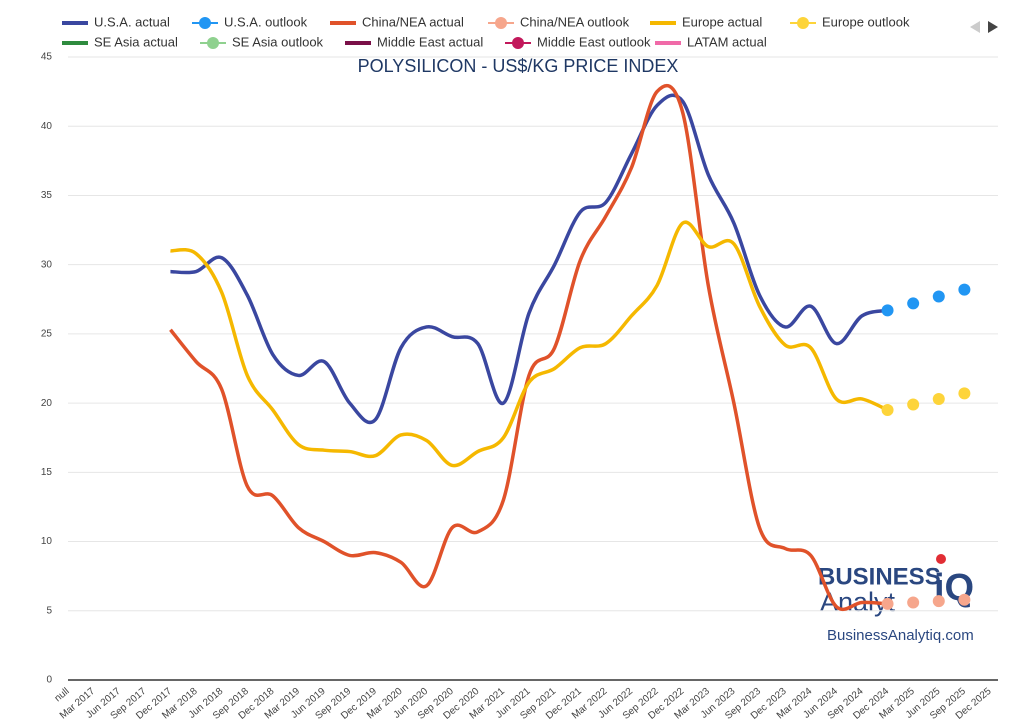 This screenshot has height=725, width=1013. I want to click on legend-label: U.S.A. actual, so click(132, 21).